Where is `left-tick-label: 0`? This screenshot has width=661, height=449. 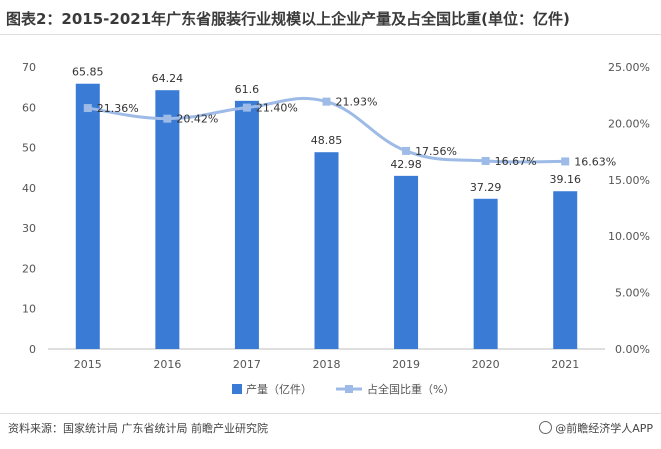
left-tick-label: 0 is located at coordinates (32, 349).